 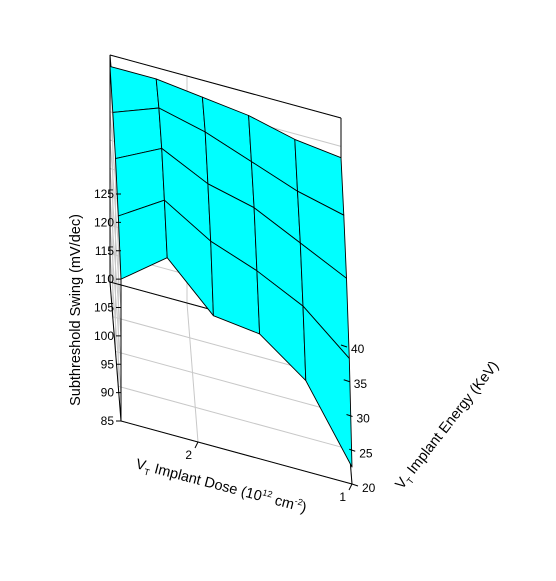 What do you see at coordinates (147, 472) in the screenshot?
I see `x-axis-title-sub: T` at bounding box center [147, 472].